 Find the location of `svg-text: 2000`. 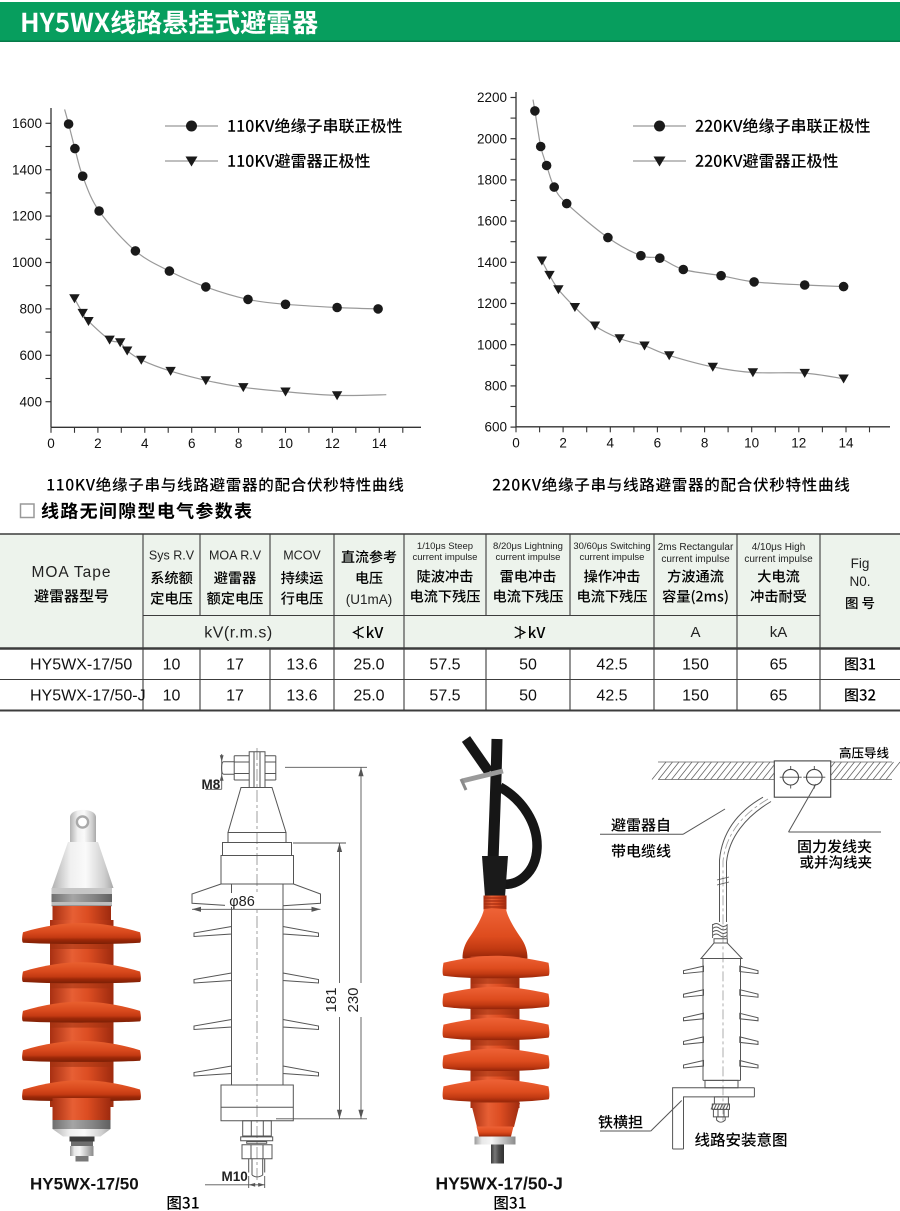

svg-text: 2000 is located at coordinates (492, 138).